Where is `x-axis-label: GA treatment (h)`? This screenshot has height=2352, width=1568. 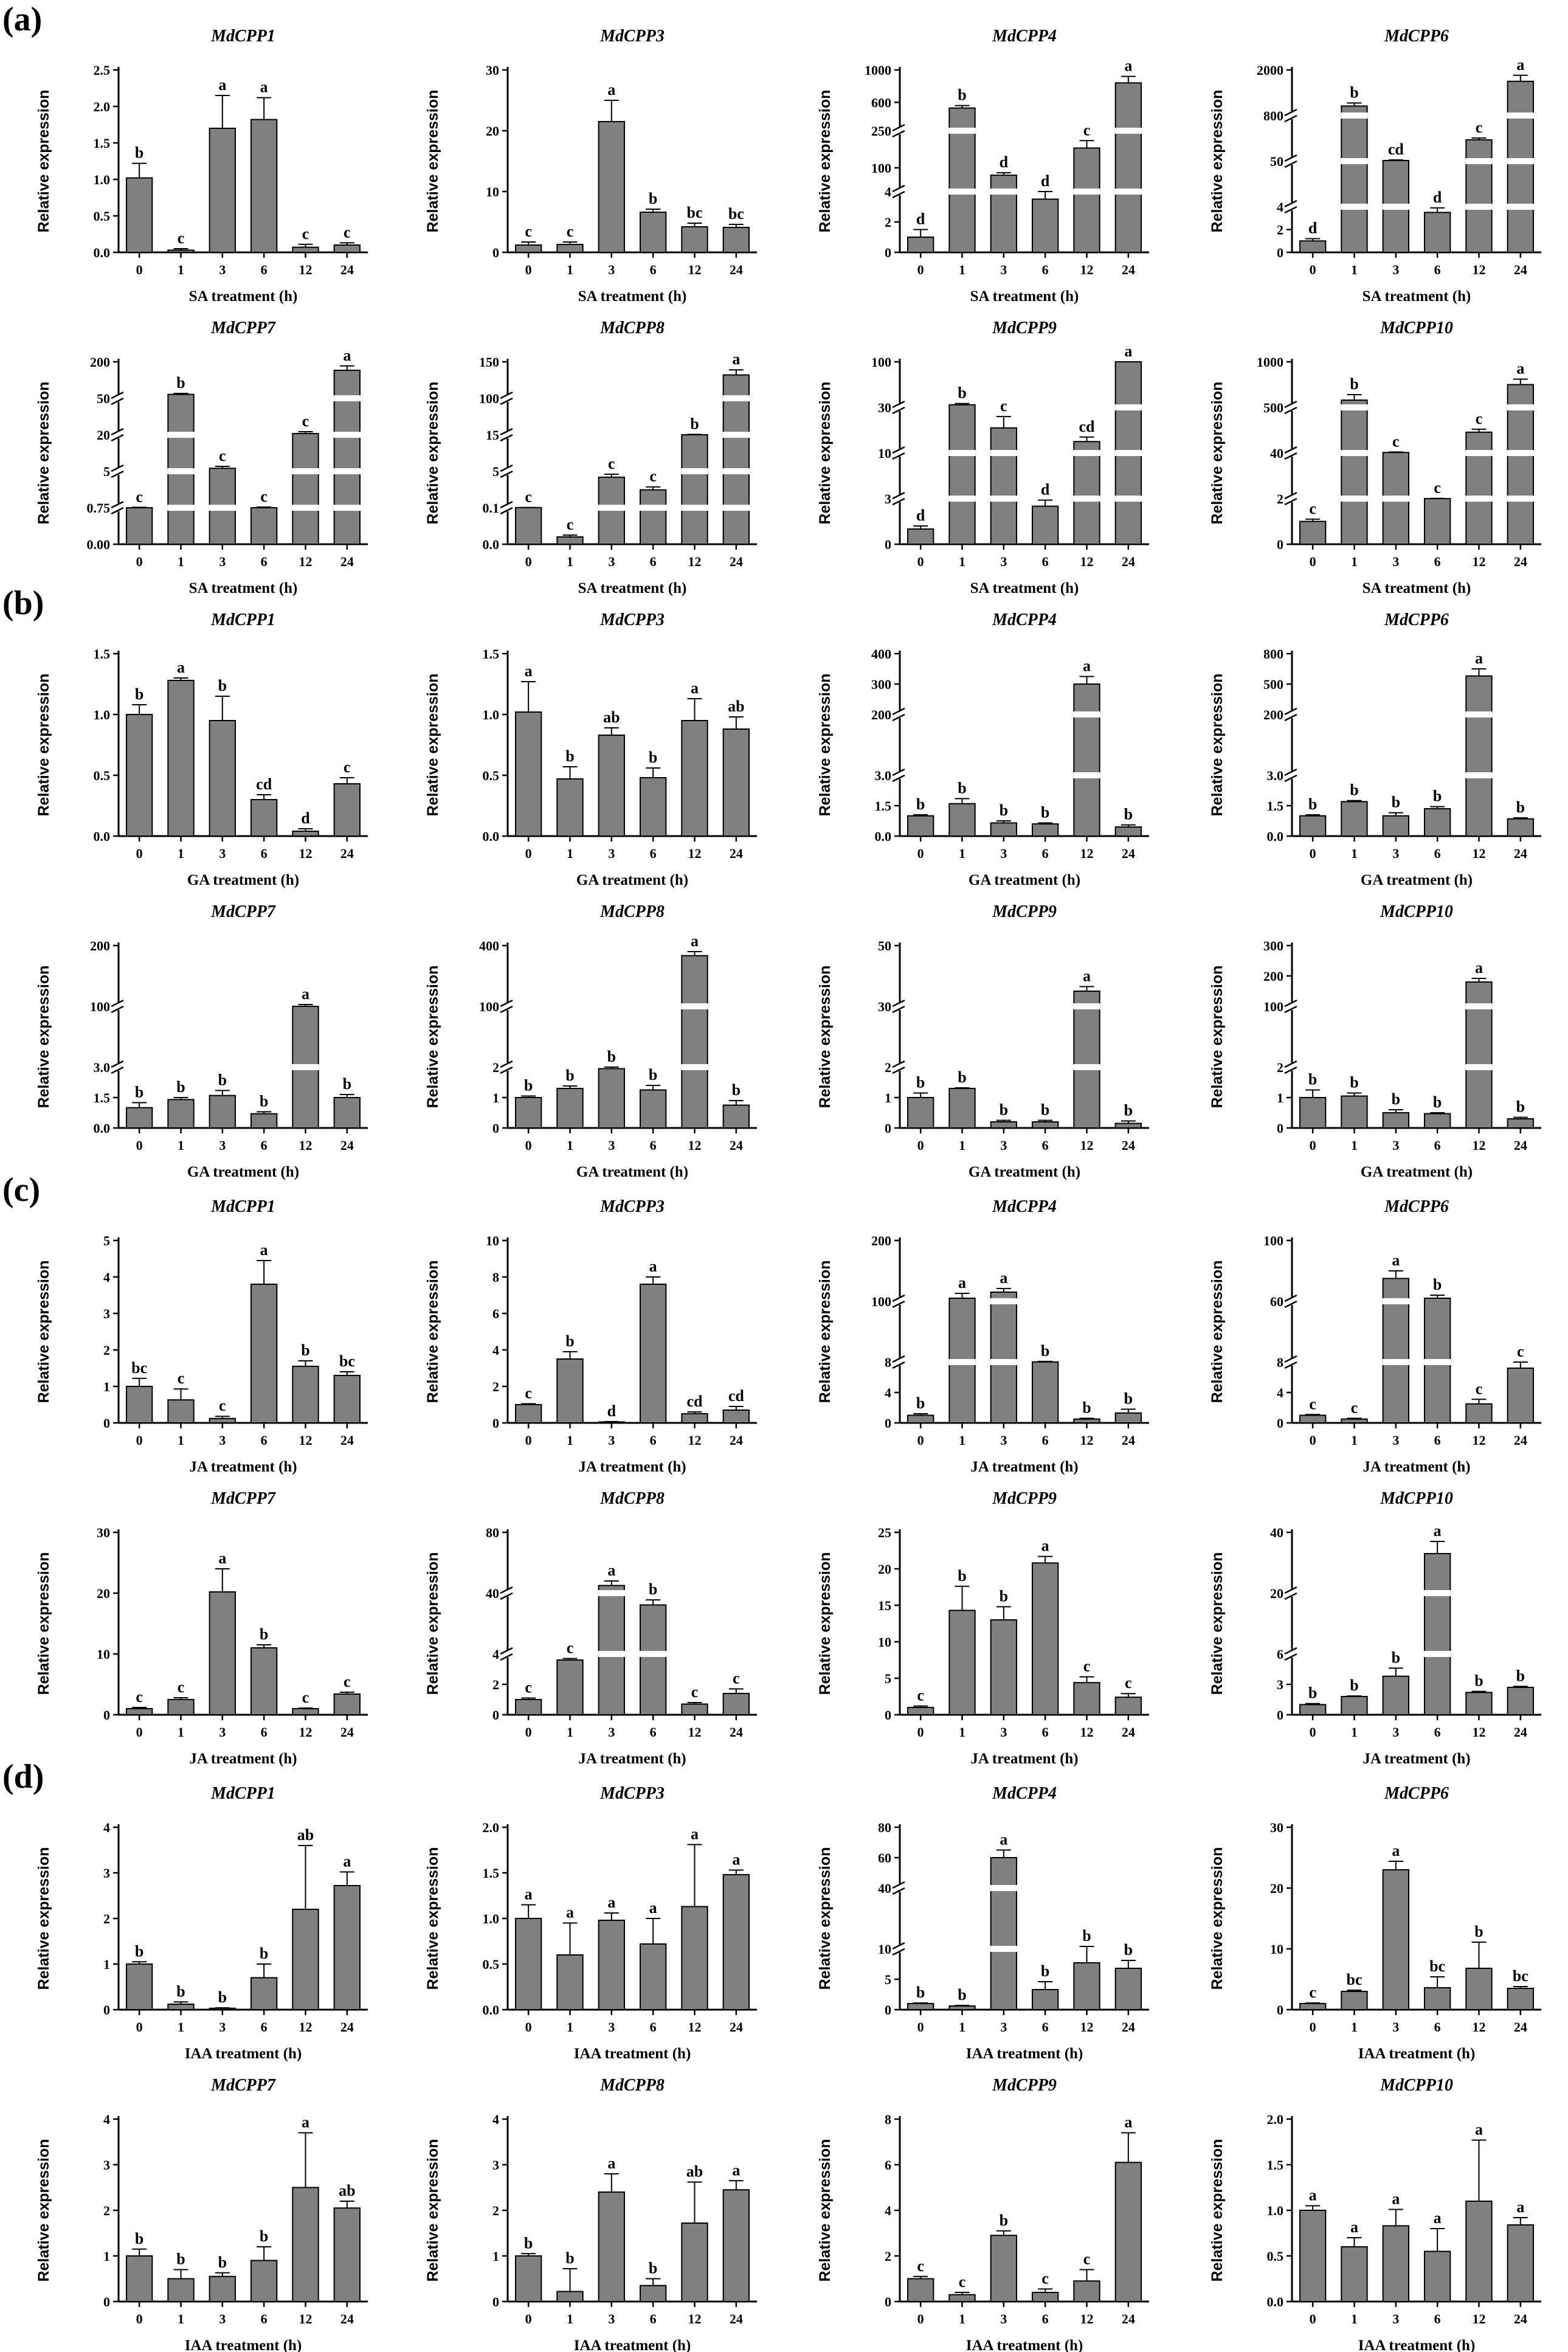 x-axis-label: GA treatment (h) is located at coordinates (243, 880).